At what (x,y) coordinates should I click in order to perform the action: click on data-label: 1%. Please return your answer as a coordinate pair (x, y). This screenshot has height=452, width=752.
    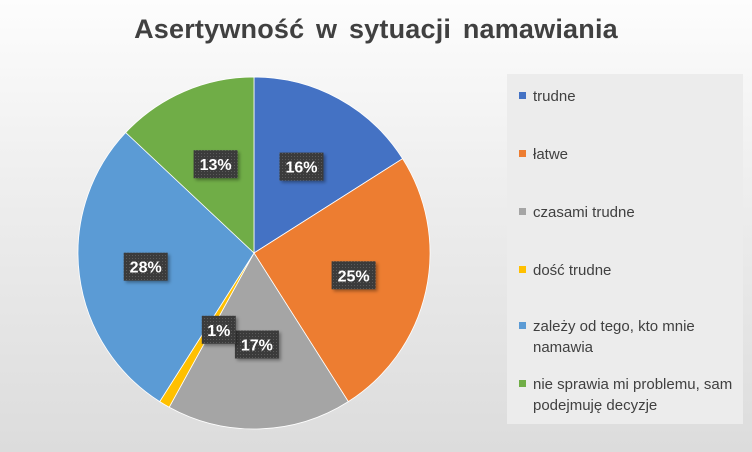
    Looking at the image, I should click on (218, 329).